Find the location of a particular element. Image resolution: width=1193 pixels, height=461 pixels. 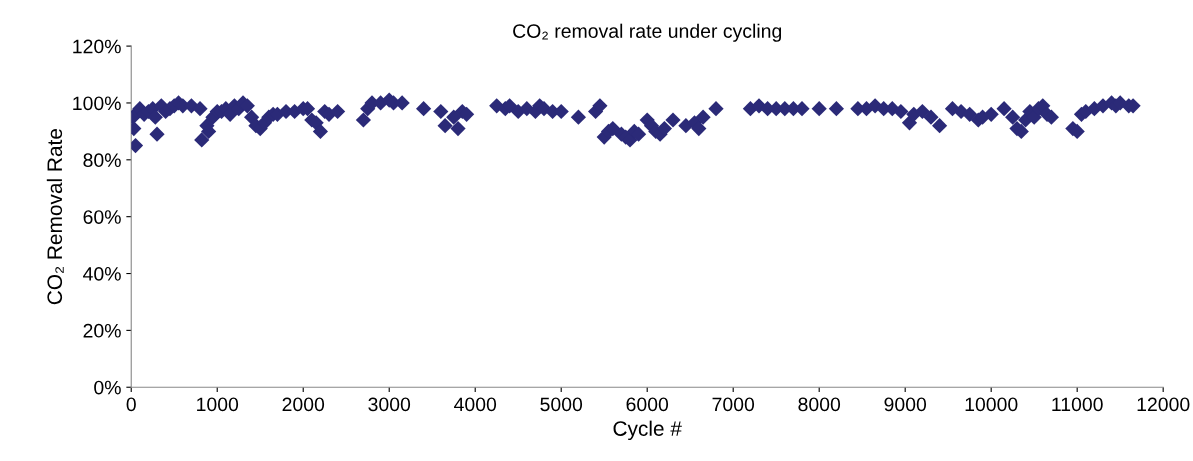

y-tick-label: 80% is located at coordinates (102, 160).